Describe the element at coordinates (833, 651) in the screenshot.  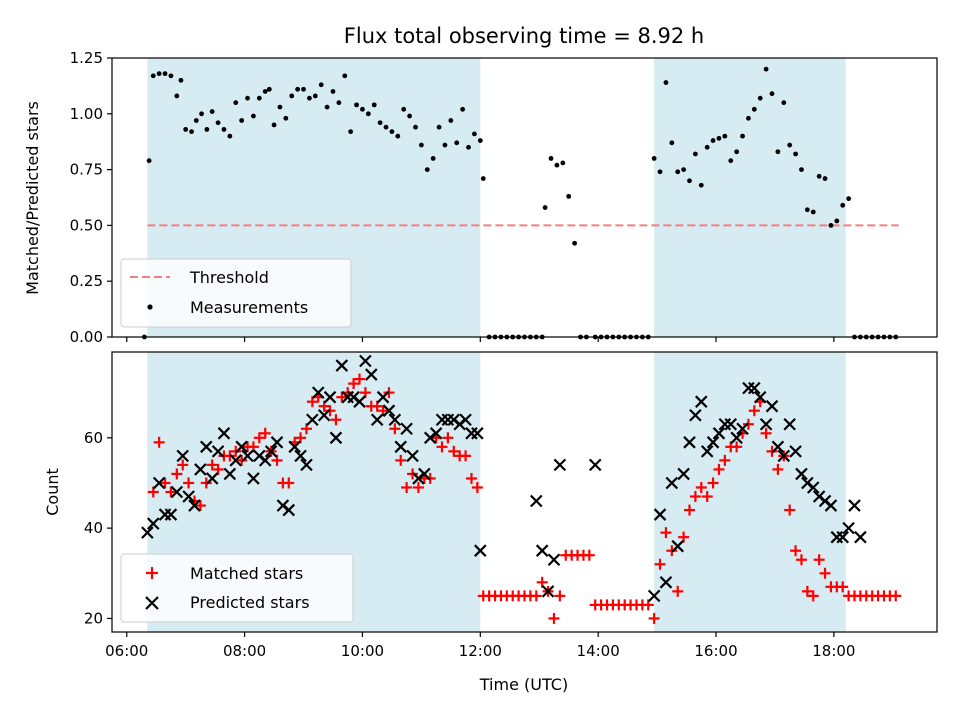
I see `x-tick-label: 18:00` at that location.